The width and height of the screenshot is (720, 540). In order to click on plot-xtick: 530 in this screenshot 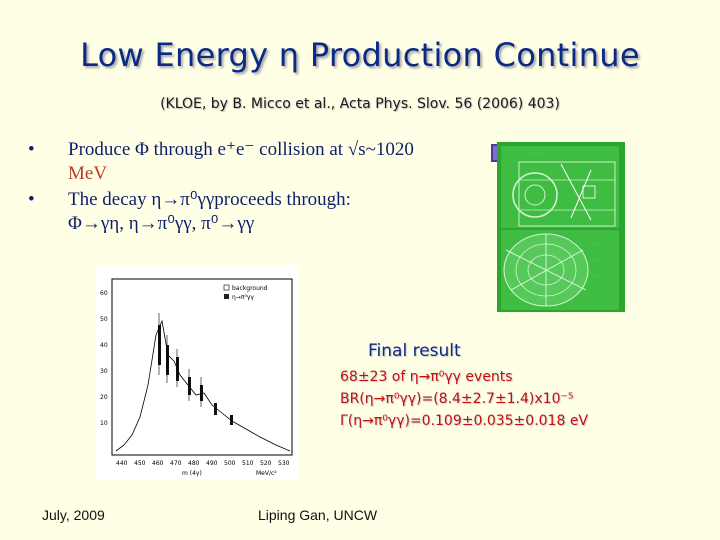, I will do `click(284, 463)`.